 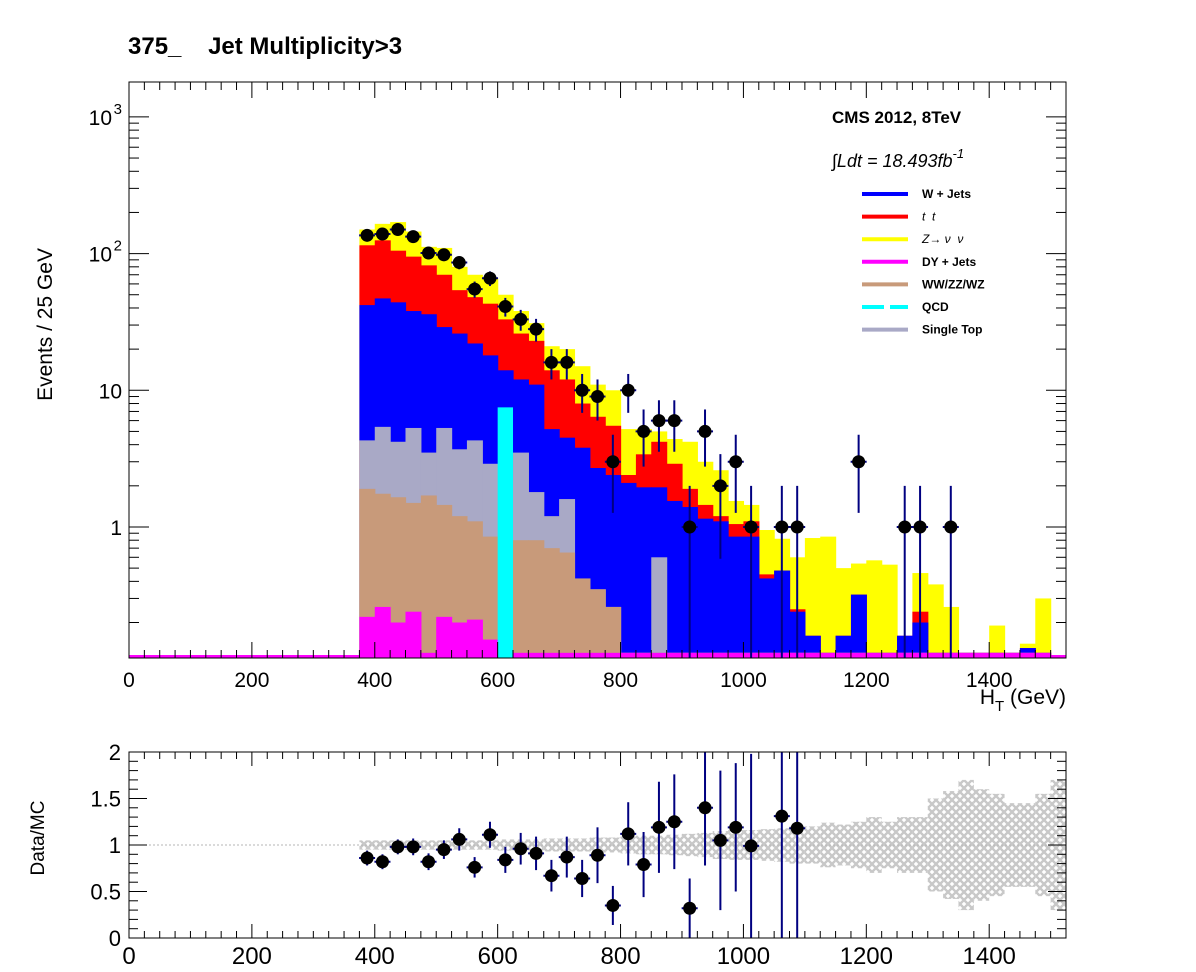 I want to click on experiment-label: CMS 2012, 8TeV, so click(x=897, y=117).